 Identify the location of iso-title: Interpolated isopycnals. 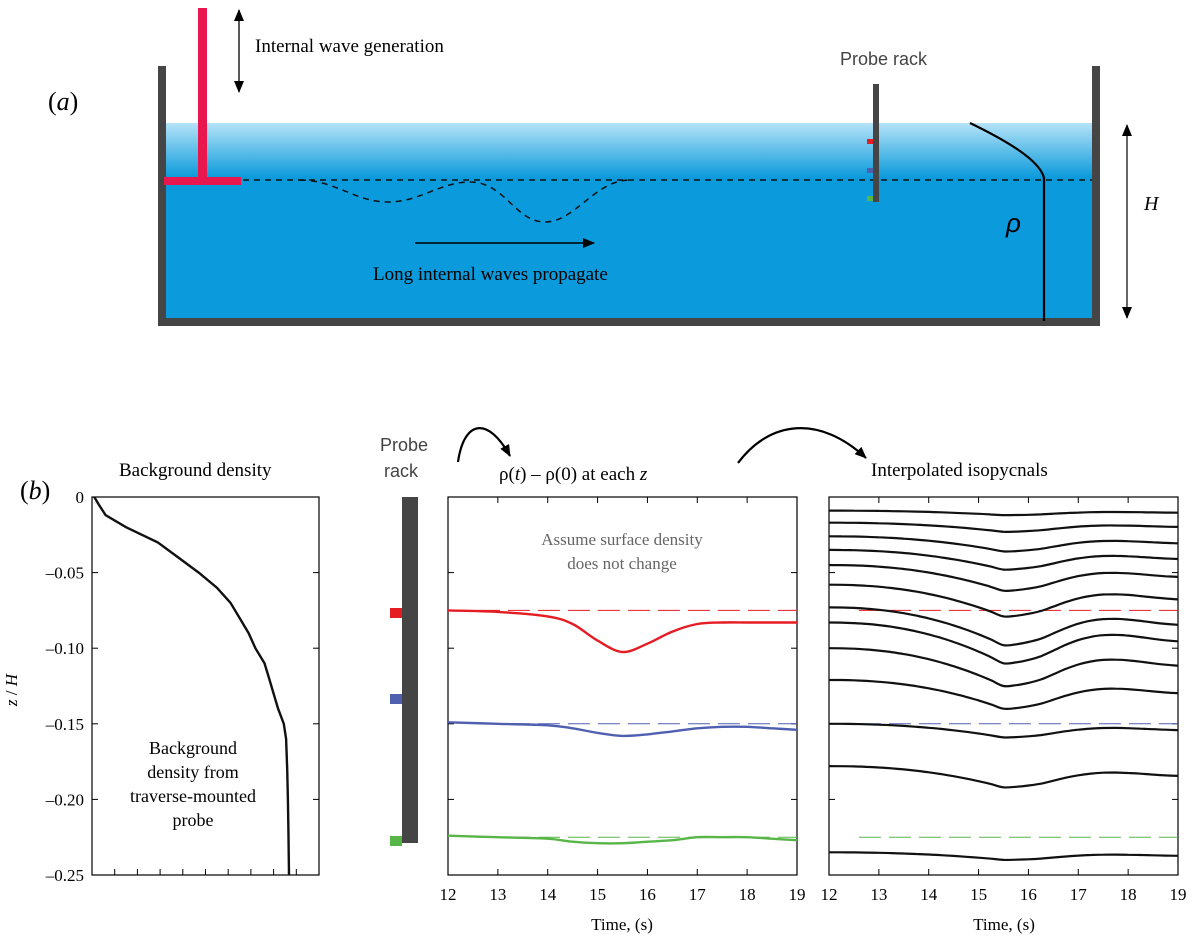
(959, 470).